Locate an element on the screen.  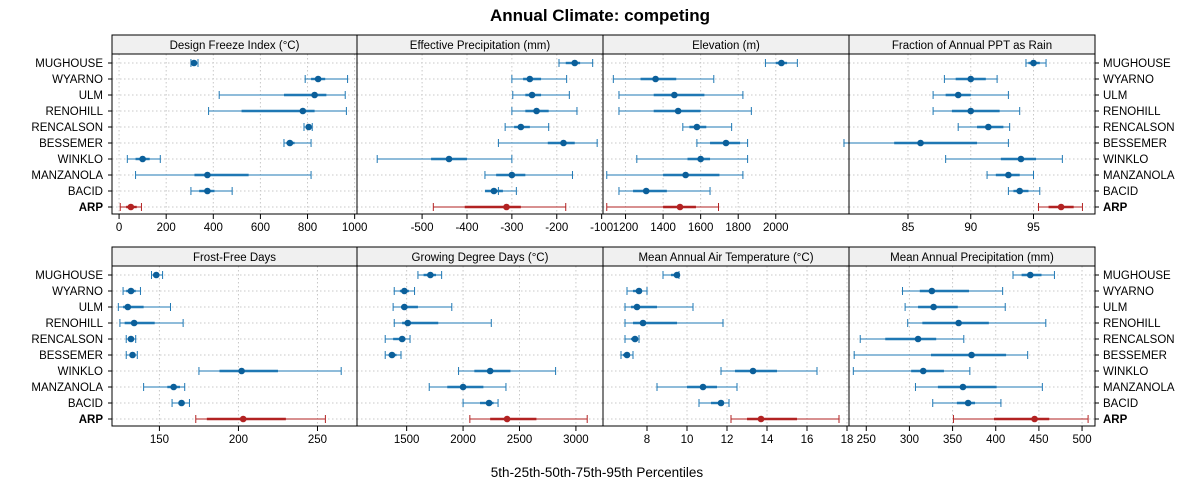
site-label-right: WINKLO is located at coordinates (1125, 372).